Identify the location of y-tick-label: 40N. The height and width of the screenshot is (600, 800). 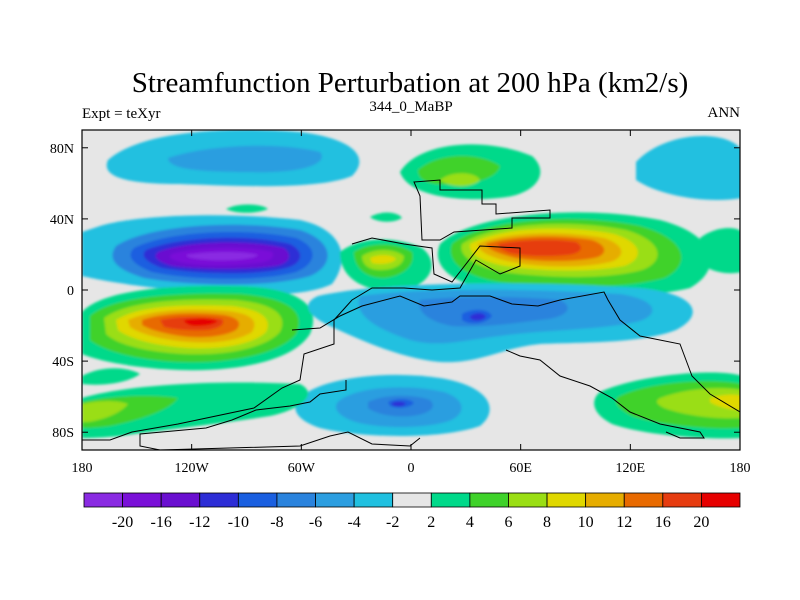
(62, 220).